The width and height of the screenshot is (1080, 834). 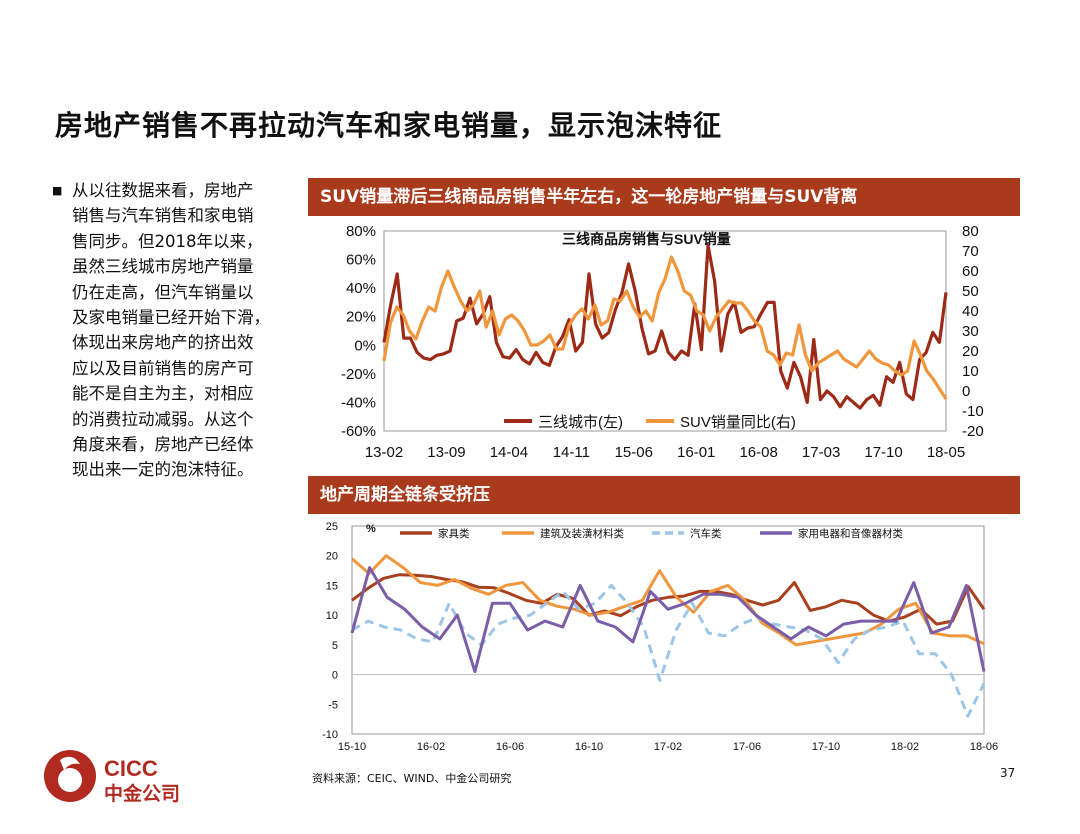 What do you see at coordinates (131, 768) in the screenshot?
I see `logo-text-en: CICC` at bounding box center [131, 768].